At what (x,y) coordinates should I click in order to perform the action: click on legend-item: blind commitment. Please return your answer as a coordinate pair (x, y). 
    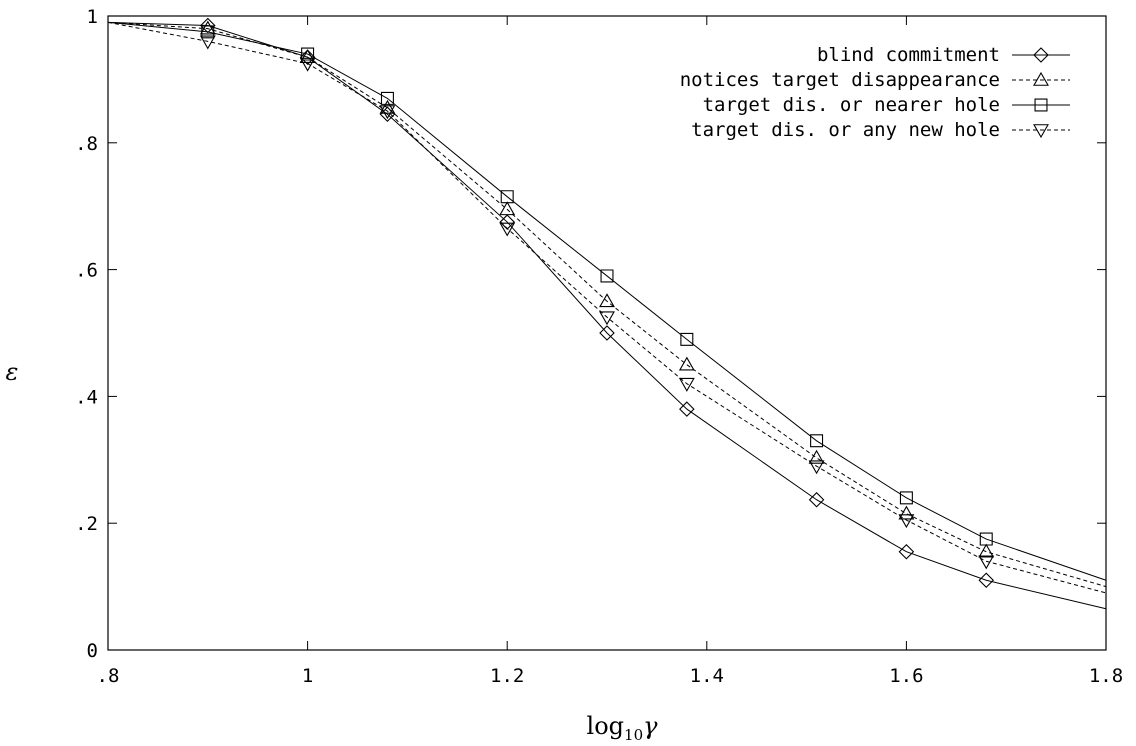
    Looking at the image, I should click on (943, 55).